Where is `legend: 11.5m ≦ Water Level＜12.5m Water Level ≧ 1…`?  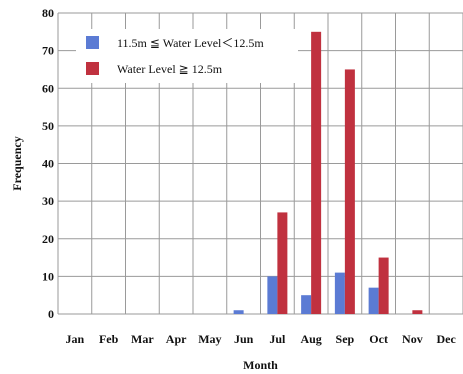
legend: 11.5m ≦ Water Level＜12.5m Water Level ≧ 1… is located at coordinates (175, 56).